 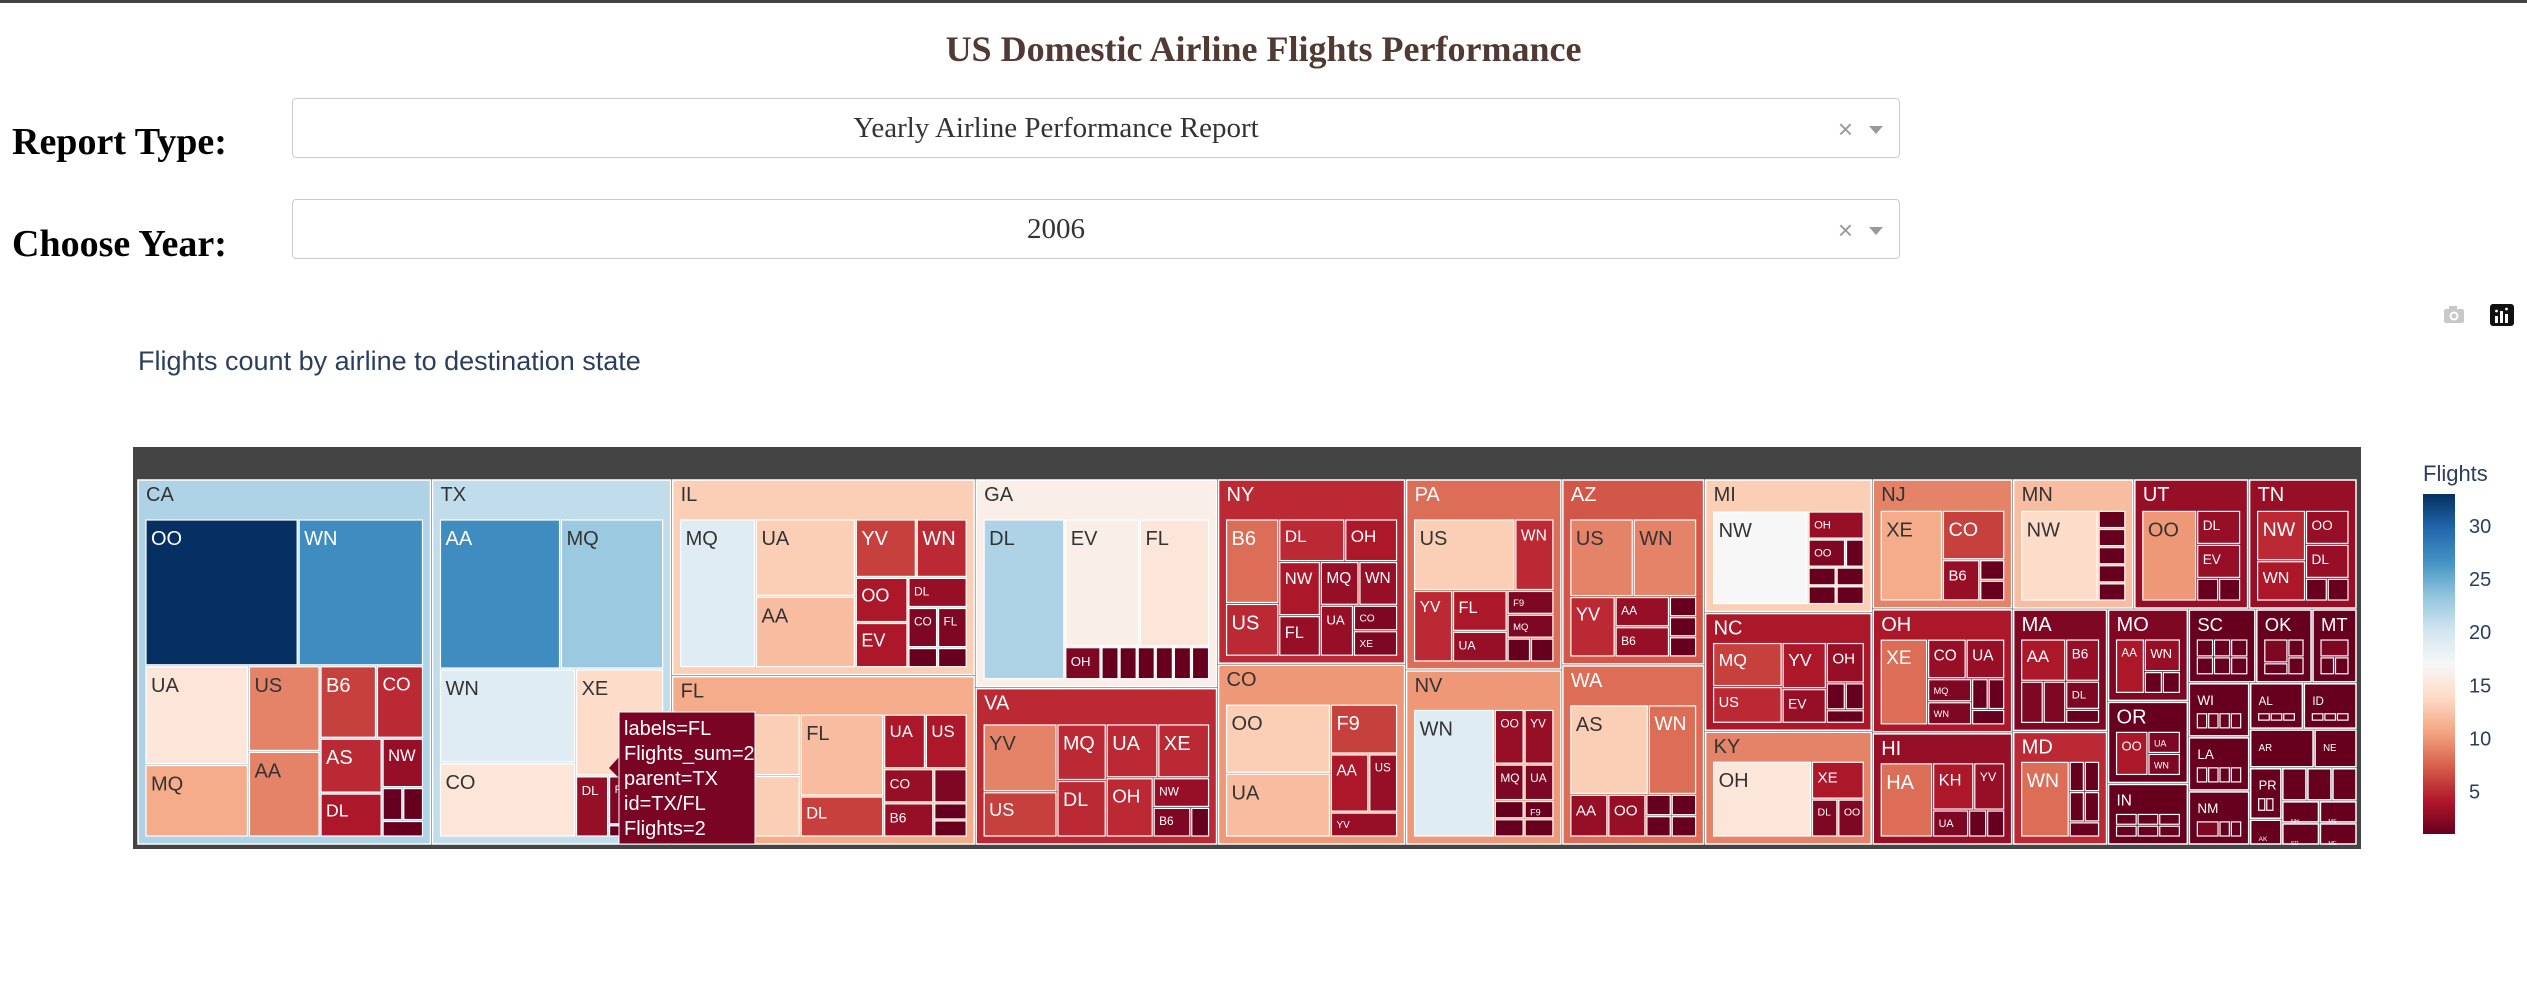 I want to click on plotly-logo-icon, so click(x=2502, y=315).